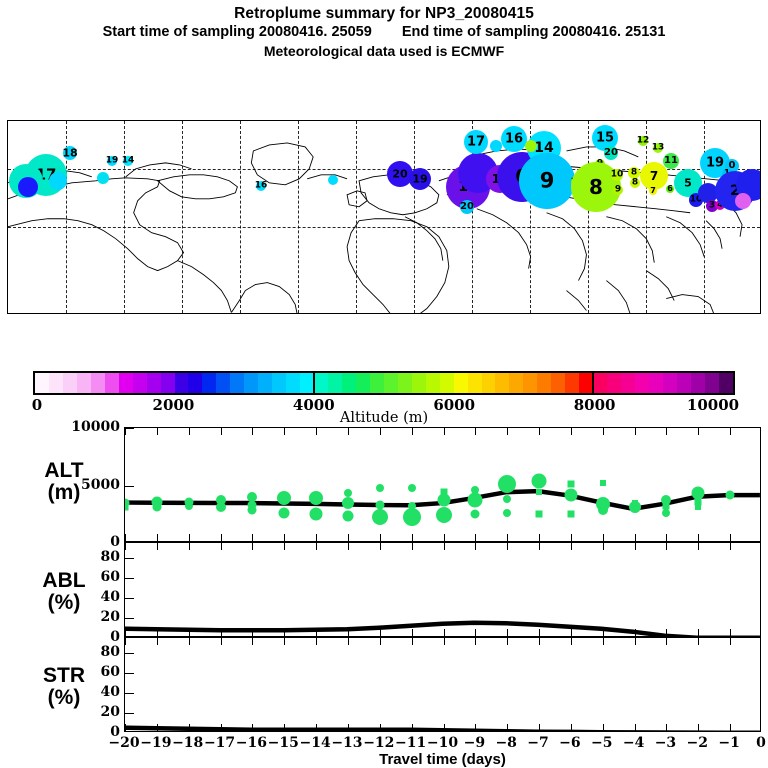 Image resolution: width=768 pixels, height=768 pixels. Describe the element at coordinates (384, 13) in the screenshot. I see `page-title: Retroplume summary for NP3_20080415` at that location.